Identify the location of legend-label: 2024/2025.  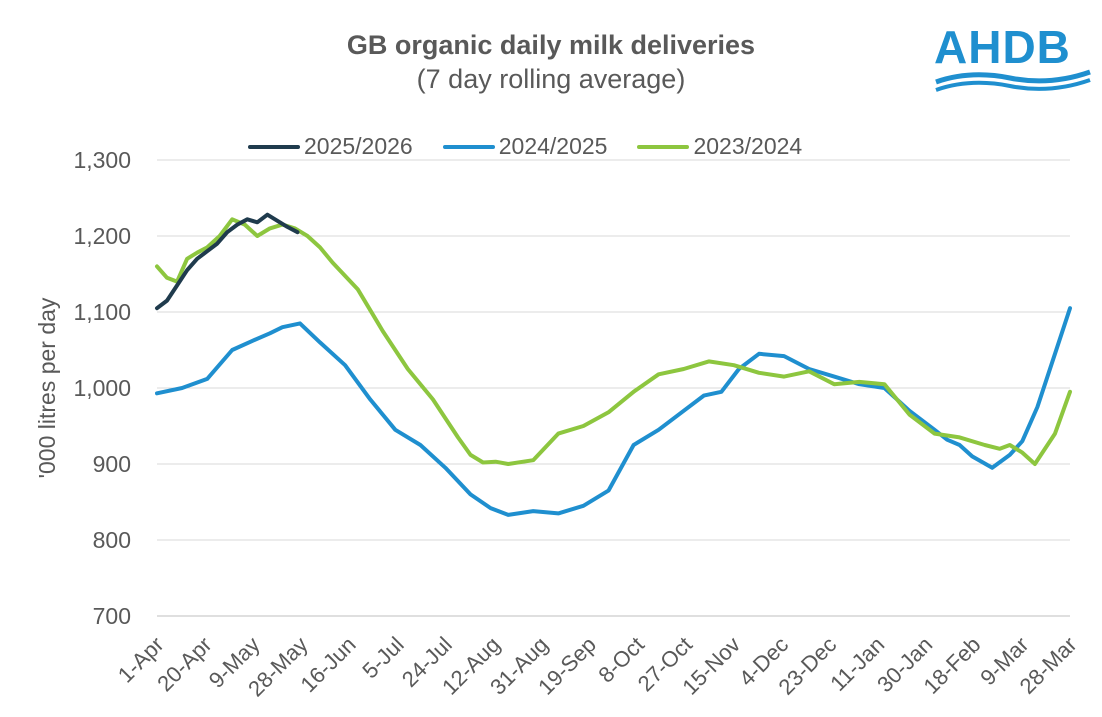
(553, 146).